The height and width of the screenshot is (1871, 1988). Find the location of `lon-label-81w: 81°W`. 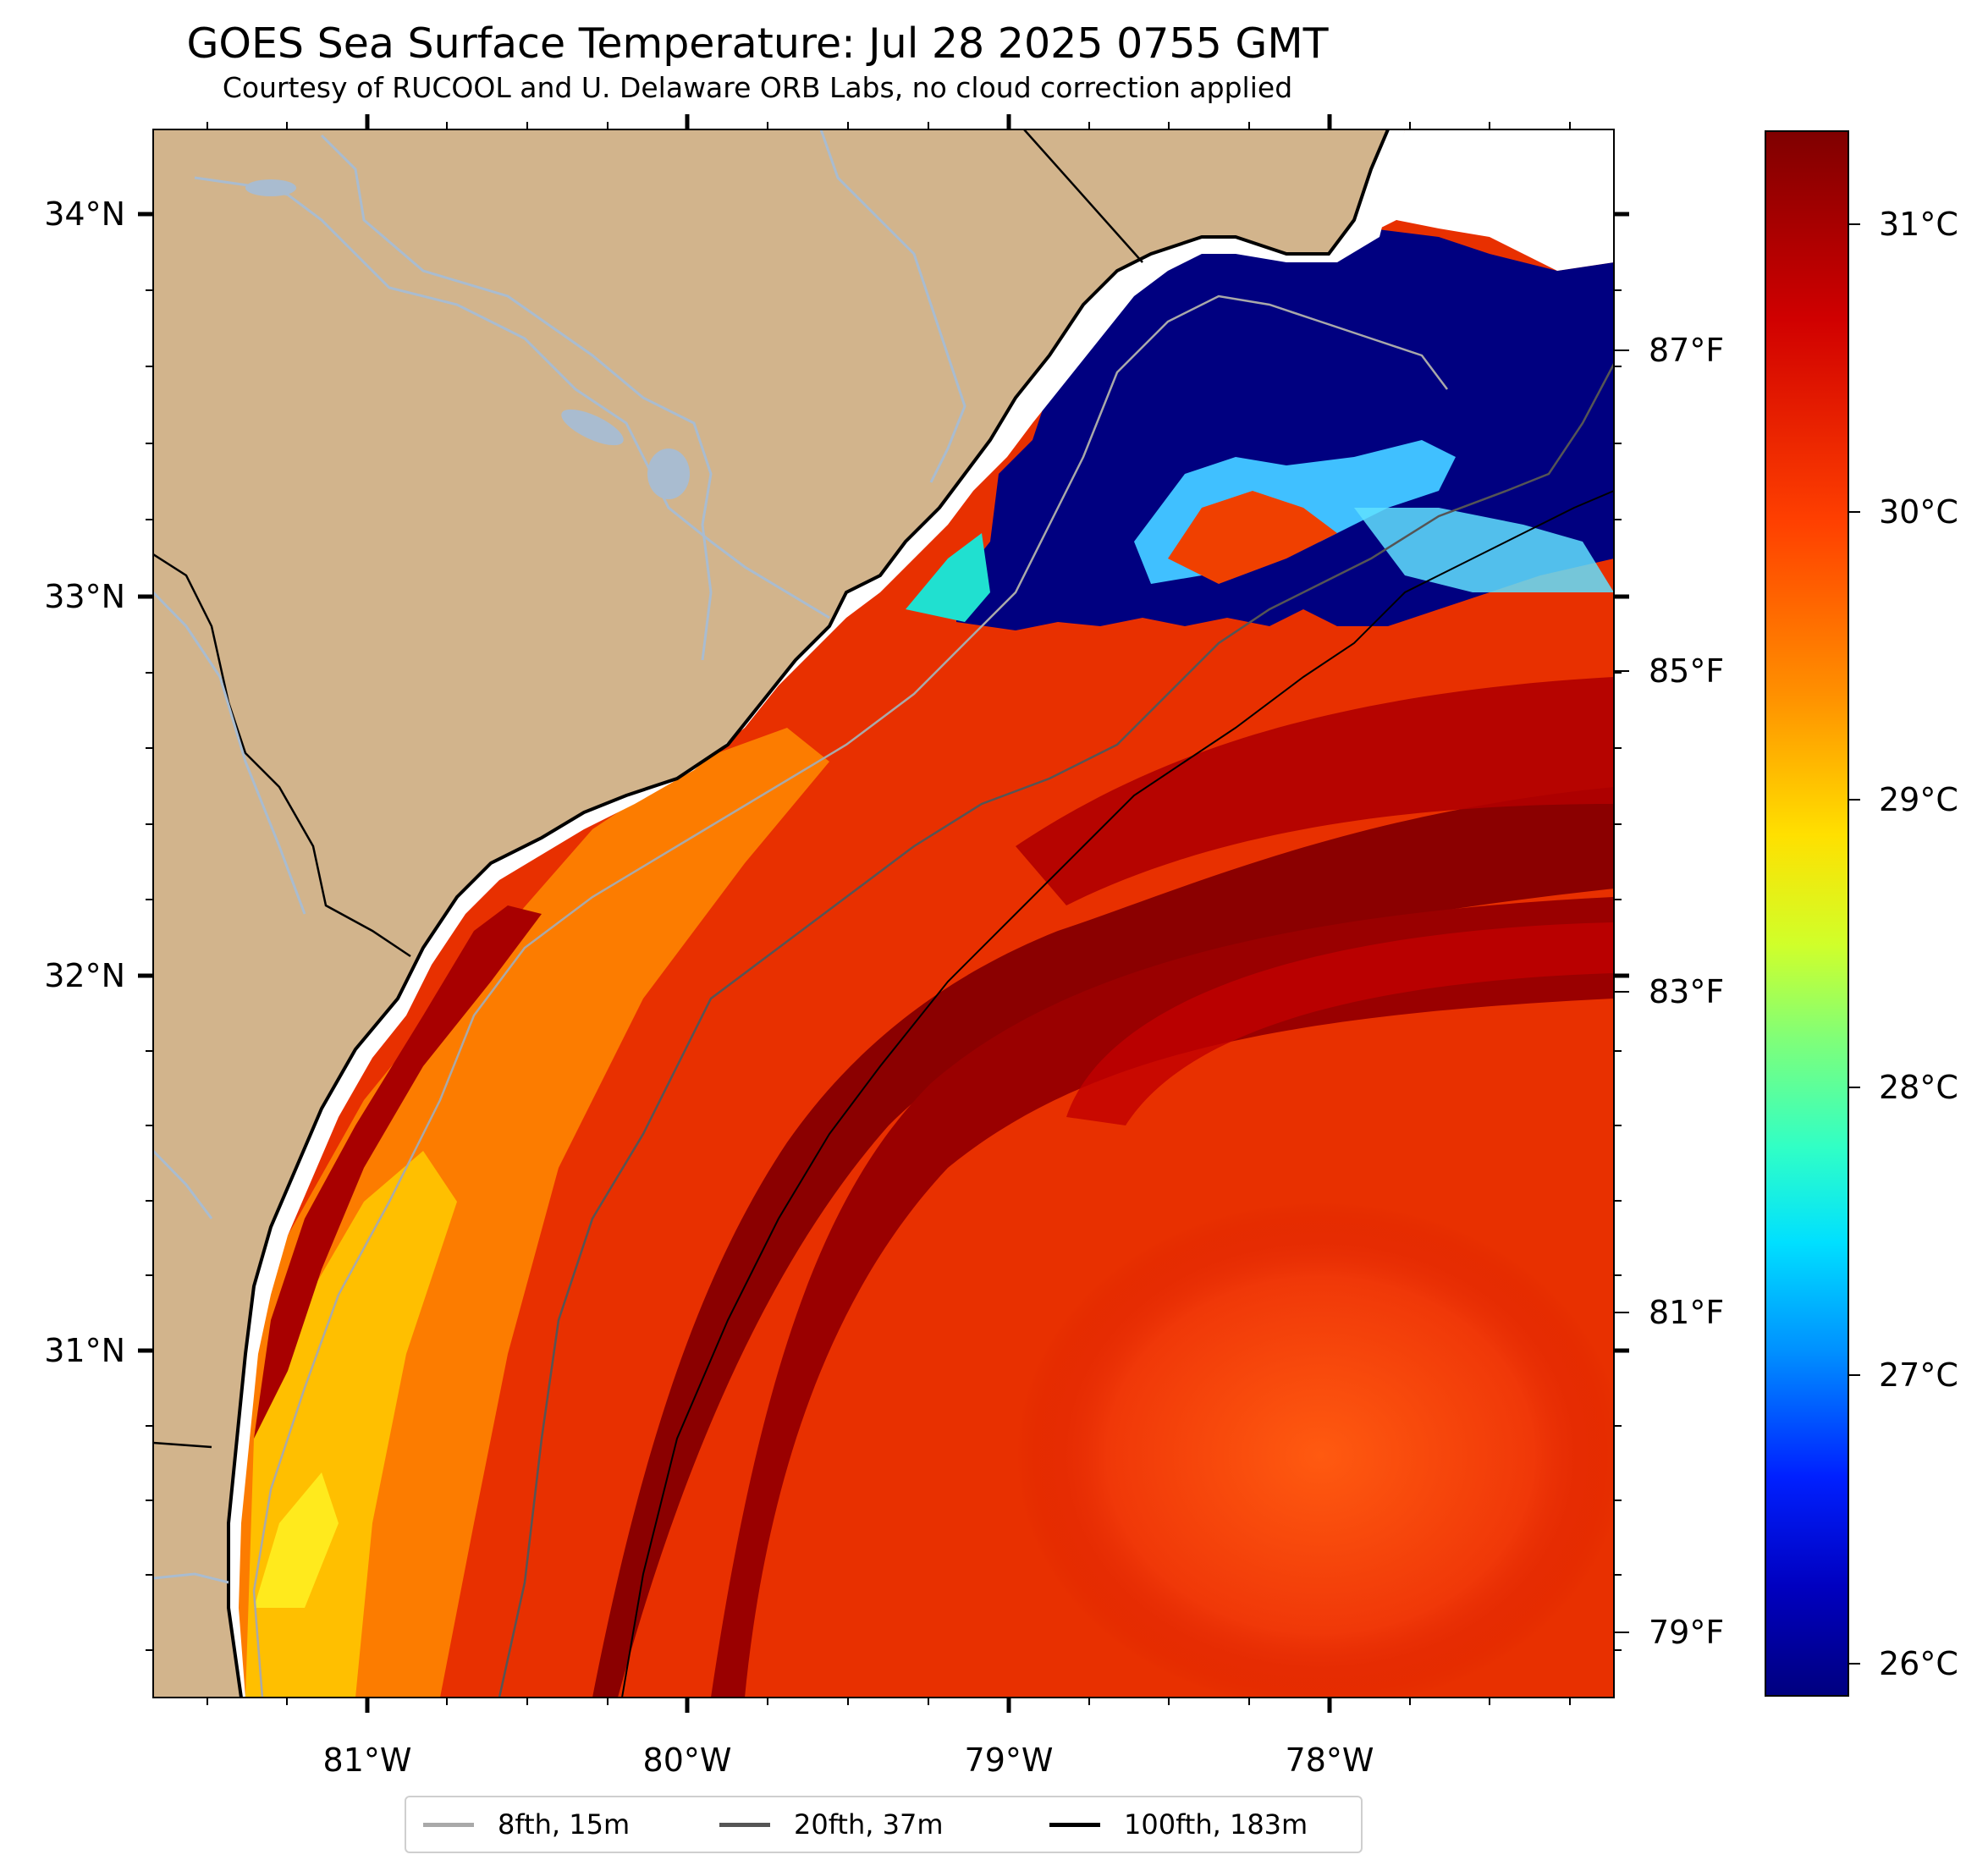

lon-label-81w: 81°W is located at coordinates (367, 1761).